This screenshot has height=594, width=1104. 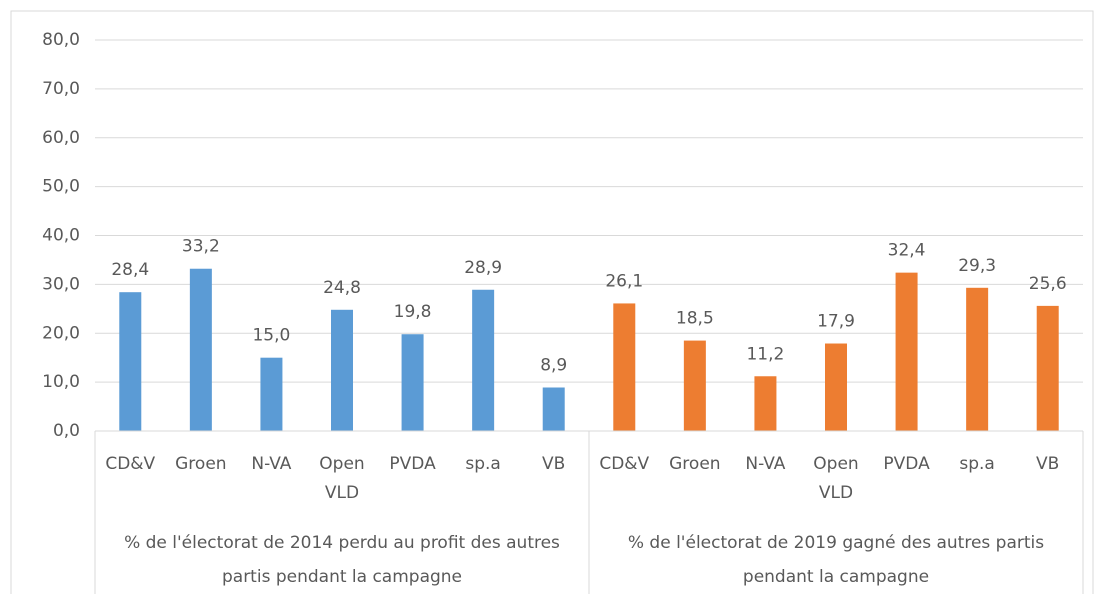 I want to click on data-label: 25,6, so click(x=1048, y=284).